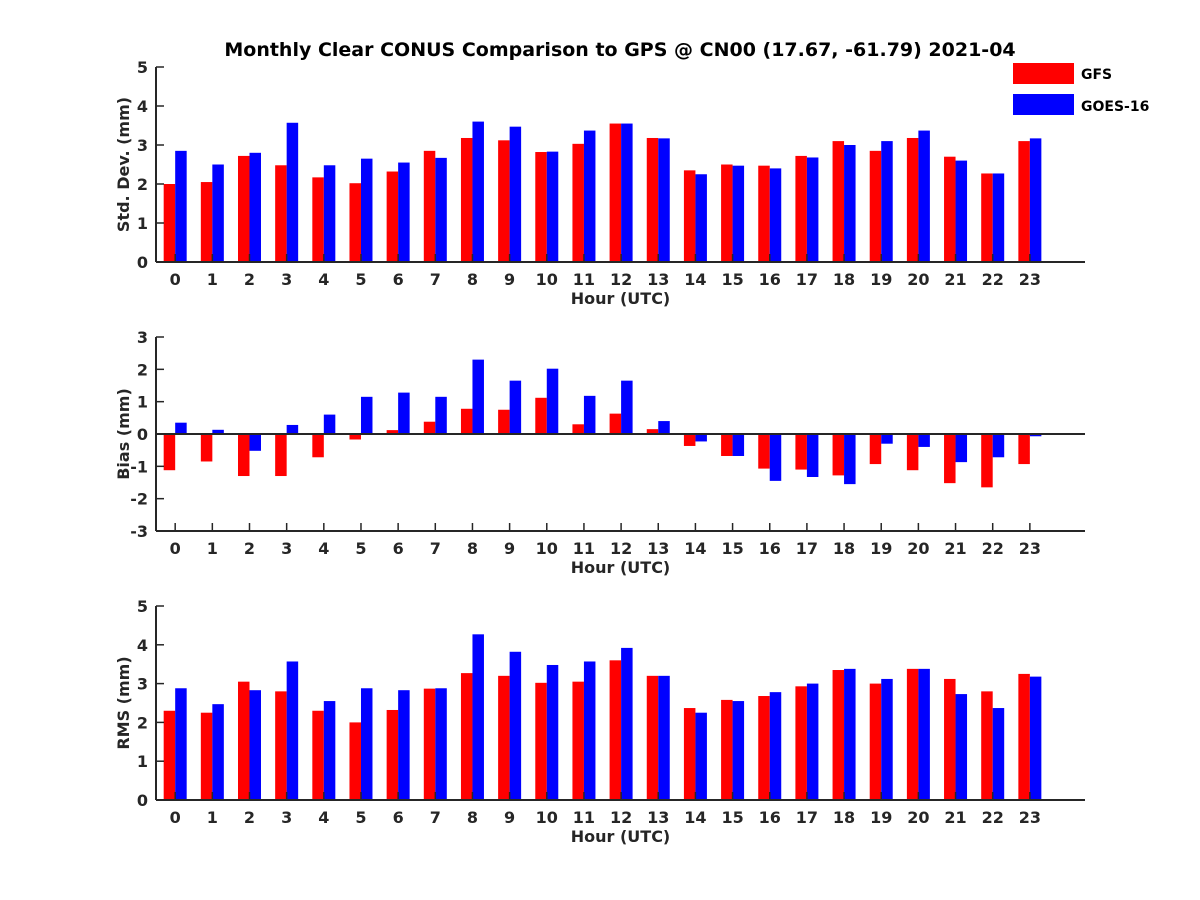 Image resolution: width=1200 pixels, height=900 pixels. Describe the element at coordinates (123, 702) in the screenshot. I see `rms-y-axis-label: RMS (mm)` at that location.